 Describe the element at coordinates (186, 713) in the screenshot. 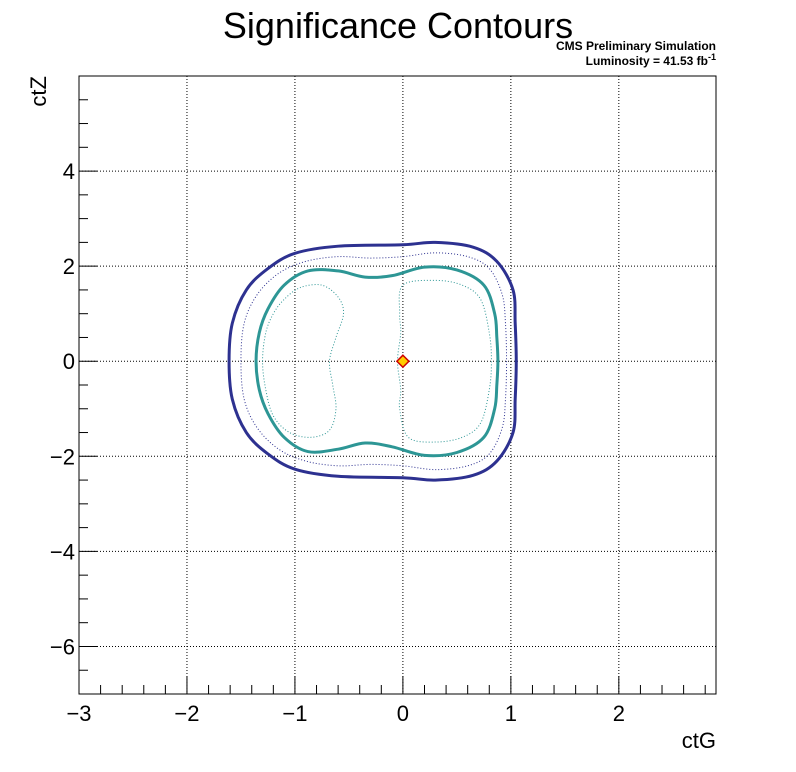

I see `x-tick-label: −2` at that location.